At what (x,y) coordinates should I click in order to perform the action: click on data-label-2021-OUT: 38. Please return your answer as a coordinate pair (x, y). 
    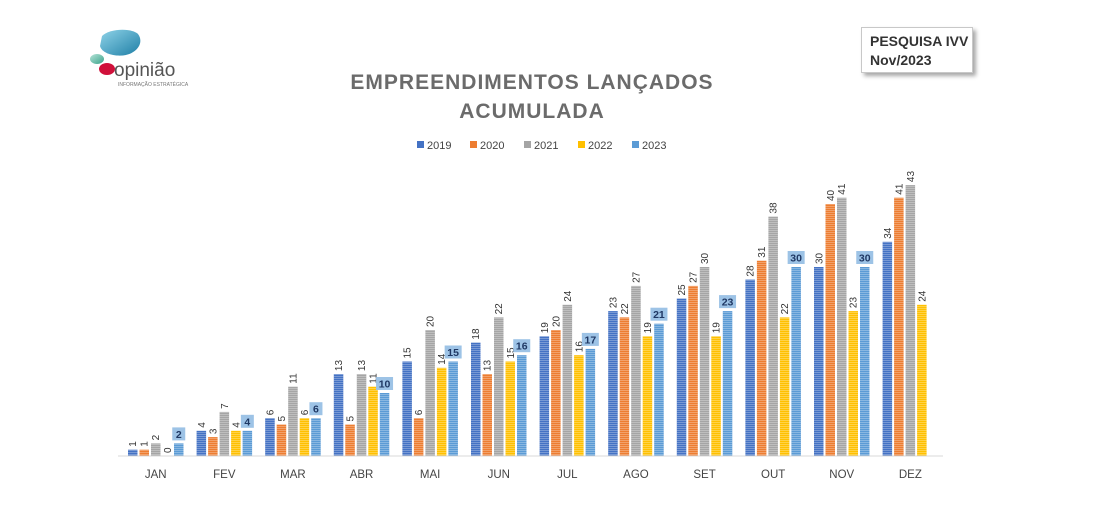
    Looking at the image, I should click on (774, 208).